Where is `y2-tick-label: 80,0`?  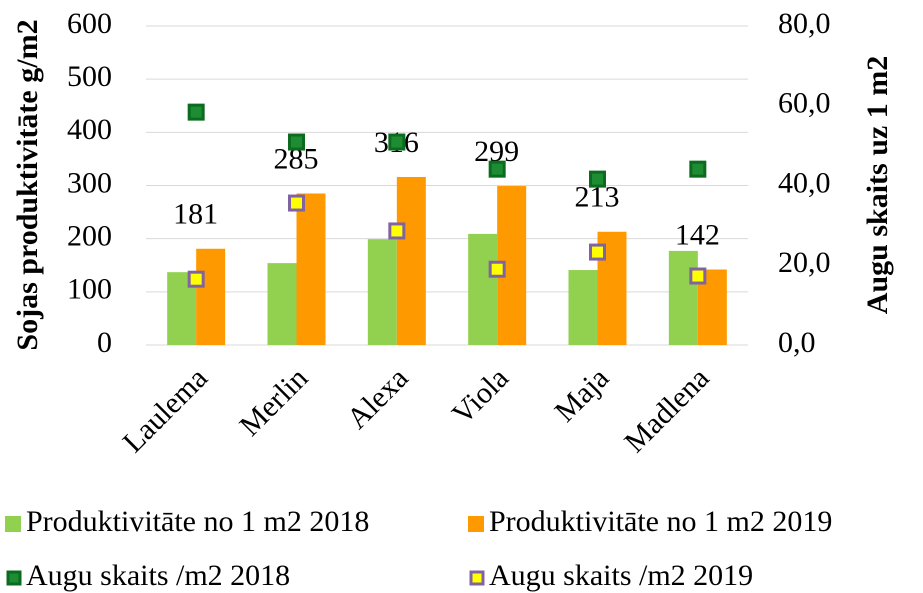 y2-tick-label: 80,0 is located at coordinates (804, 23).